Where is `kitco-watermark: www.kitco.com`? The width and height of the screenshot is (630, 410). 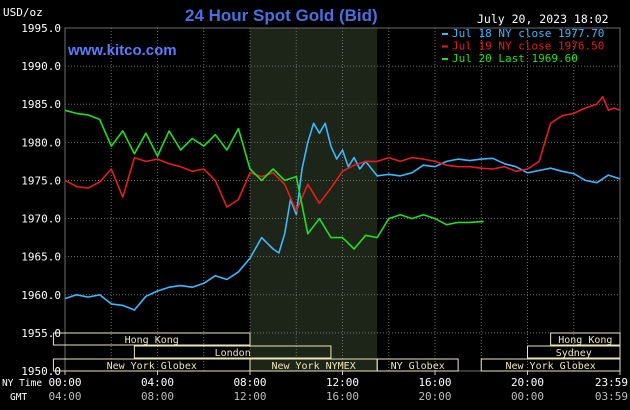 kitco-watermark: www.kitco.com is located at coordinates (122, 50).